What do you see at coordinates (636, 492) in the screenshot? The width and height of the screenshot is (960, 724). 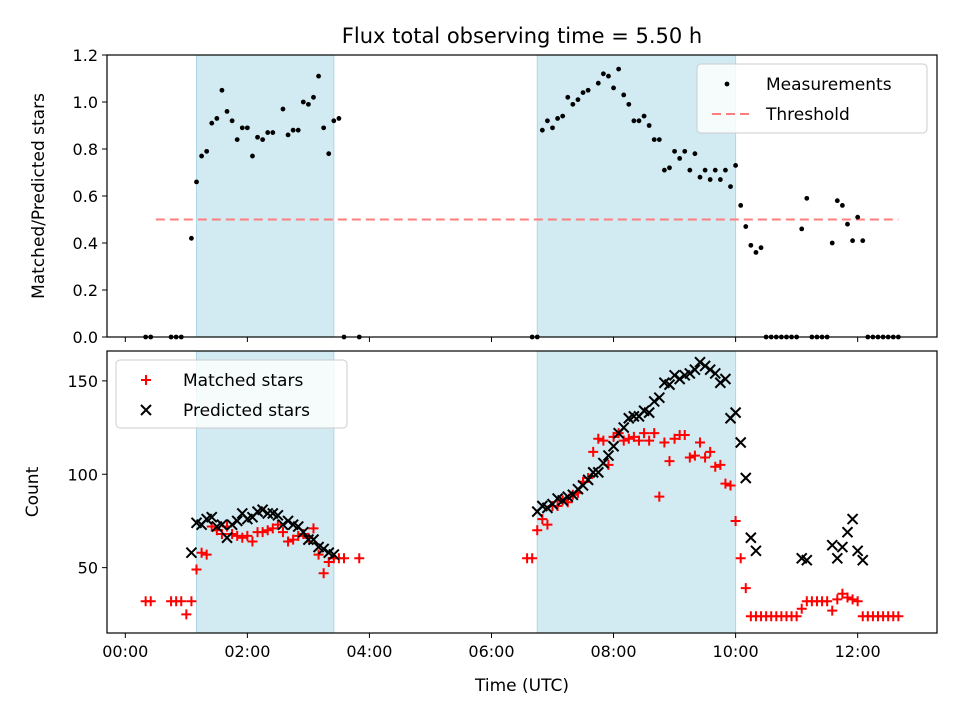 I see `bottom-shaded-interval` at bounding box center [636, 492].